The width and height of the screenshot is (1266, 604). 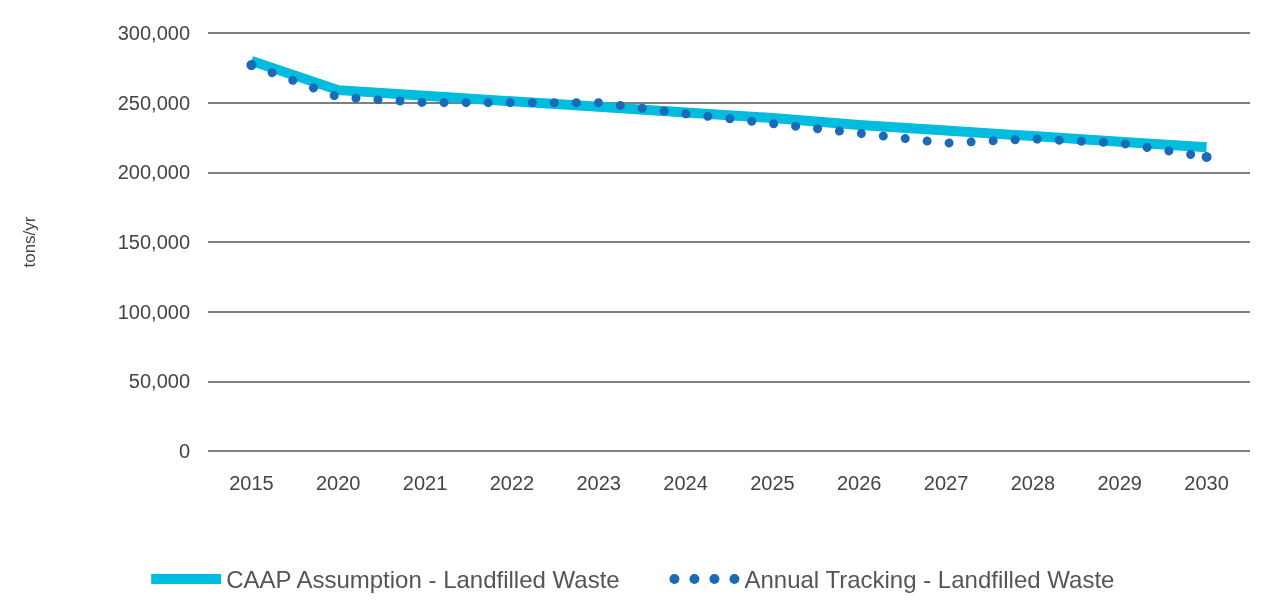 What do you see at coordinates (1033, 483) in the screenshot?
I see `x-tick-label: 2028` at bounding box center [1033, 483].